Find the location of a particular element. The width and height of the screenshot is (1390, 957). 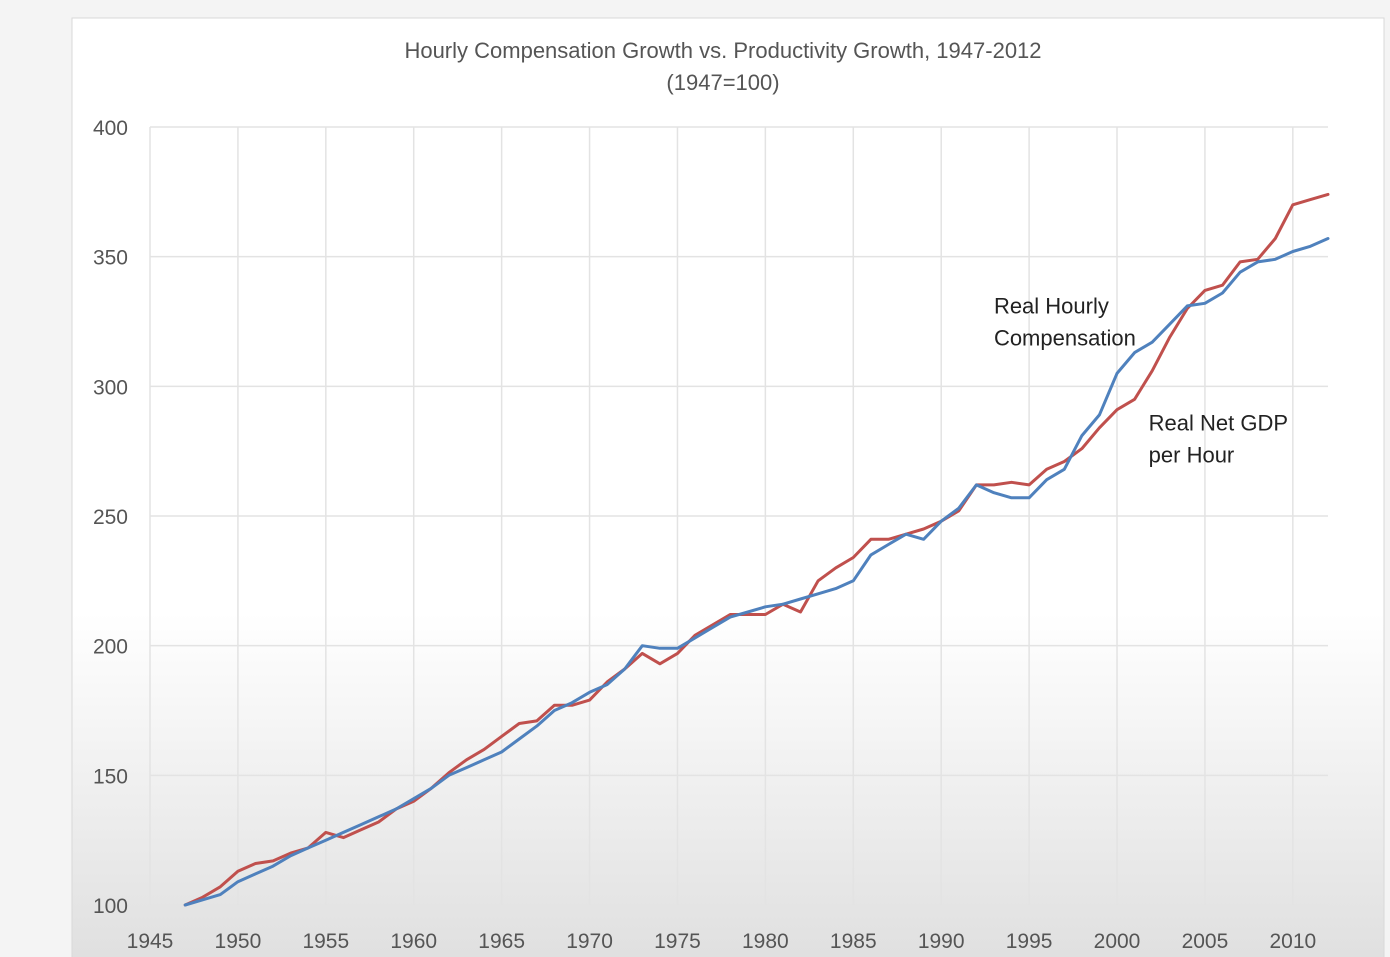

y-tick-label: 400 is located at coordinates (110, 128).